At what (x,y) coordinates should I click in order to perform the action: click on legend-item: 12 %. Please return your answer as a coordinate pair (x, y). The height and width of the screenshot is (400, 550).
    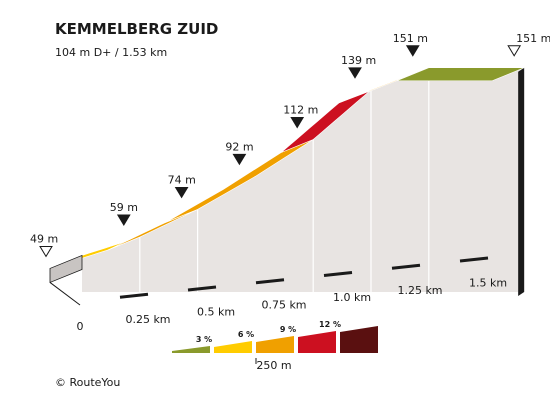
    Looking at the image, I should click on (319, 336).